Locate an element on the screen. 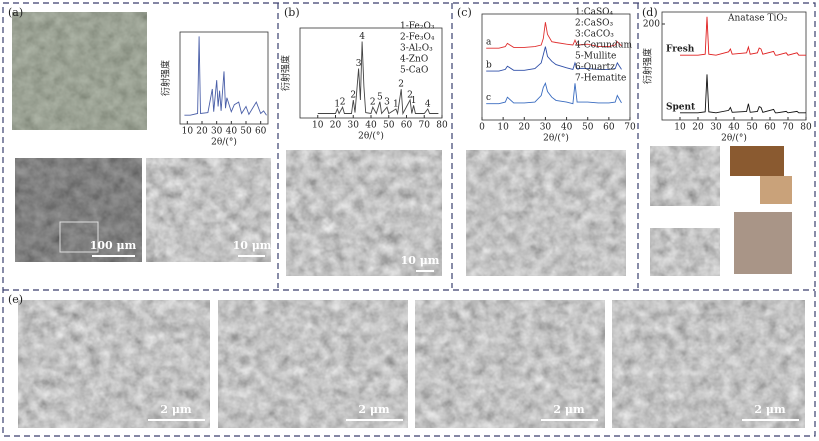  scale-label: 100 μm is located at coordinates (113, 245).